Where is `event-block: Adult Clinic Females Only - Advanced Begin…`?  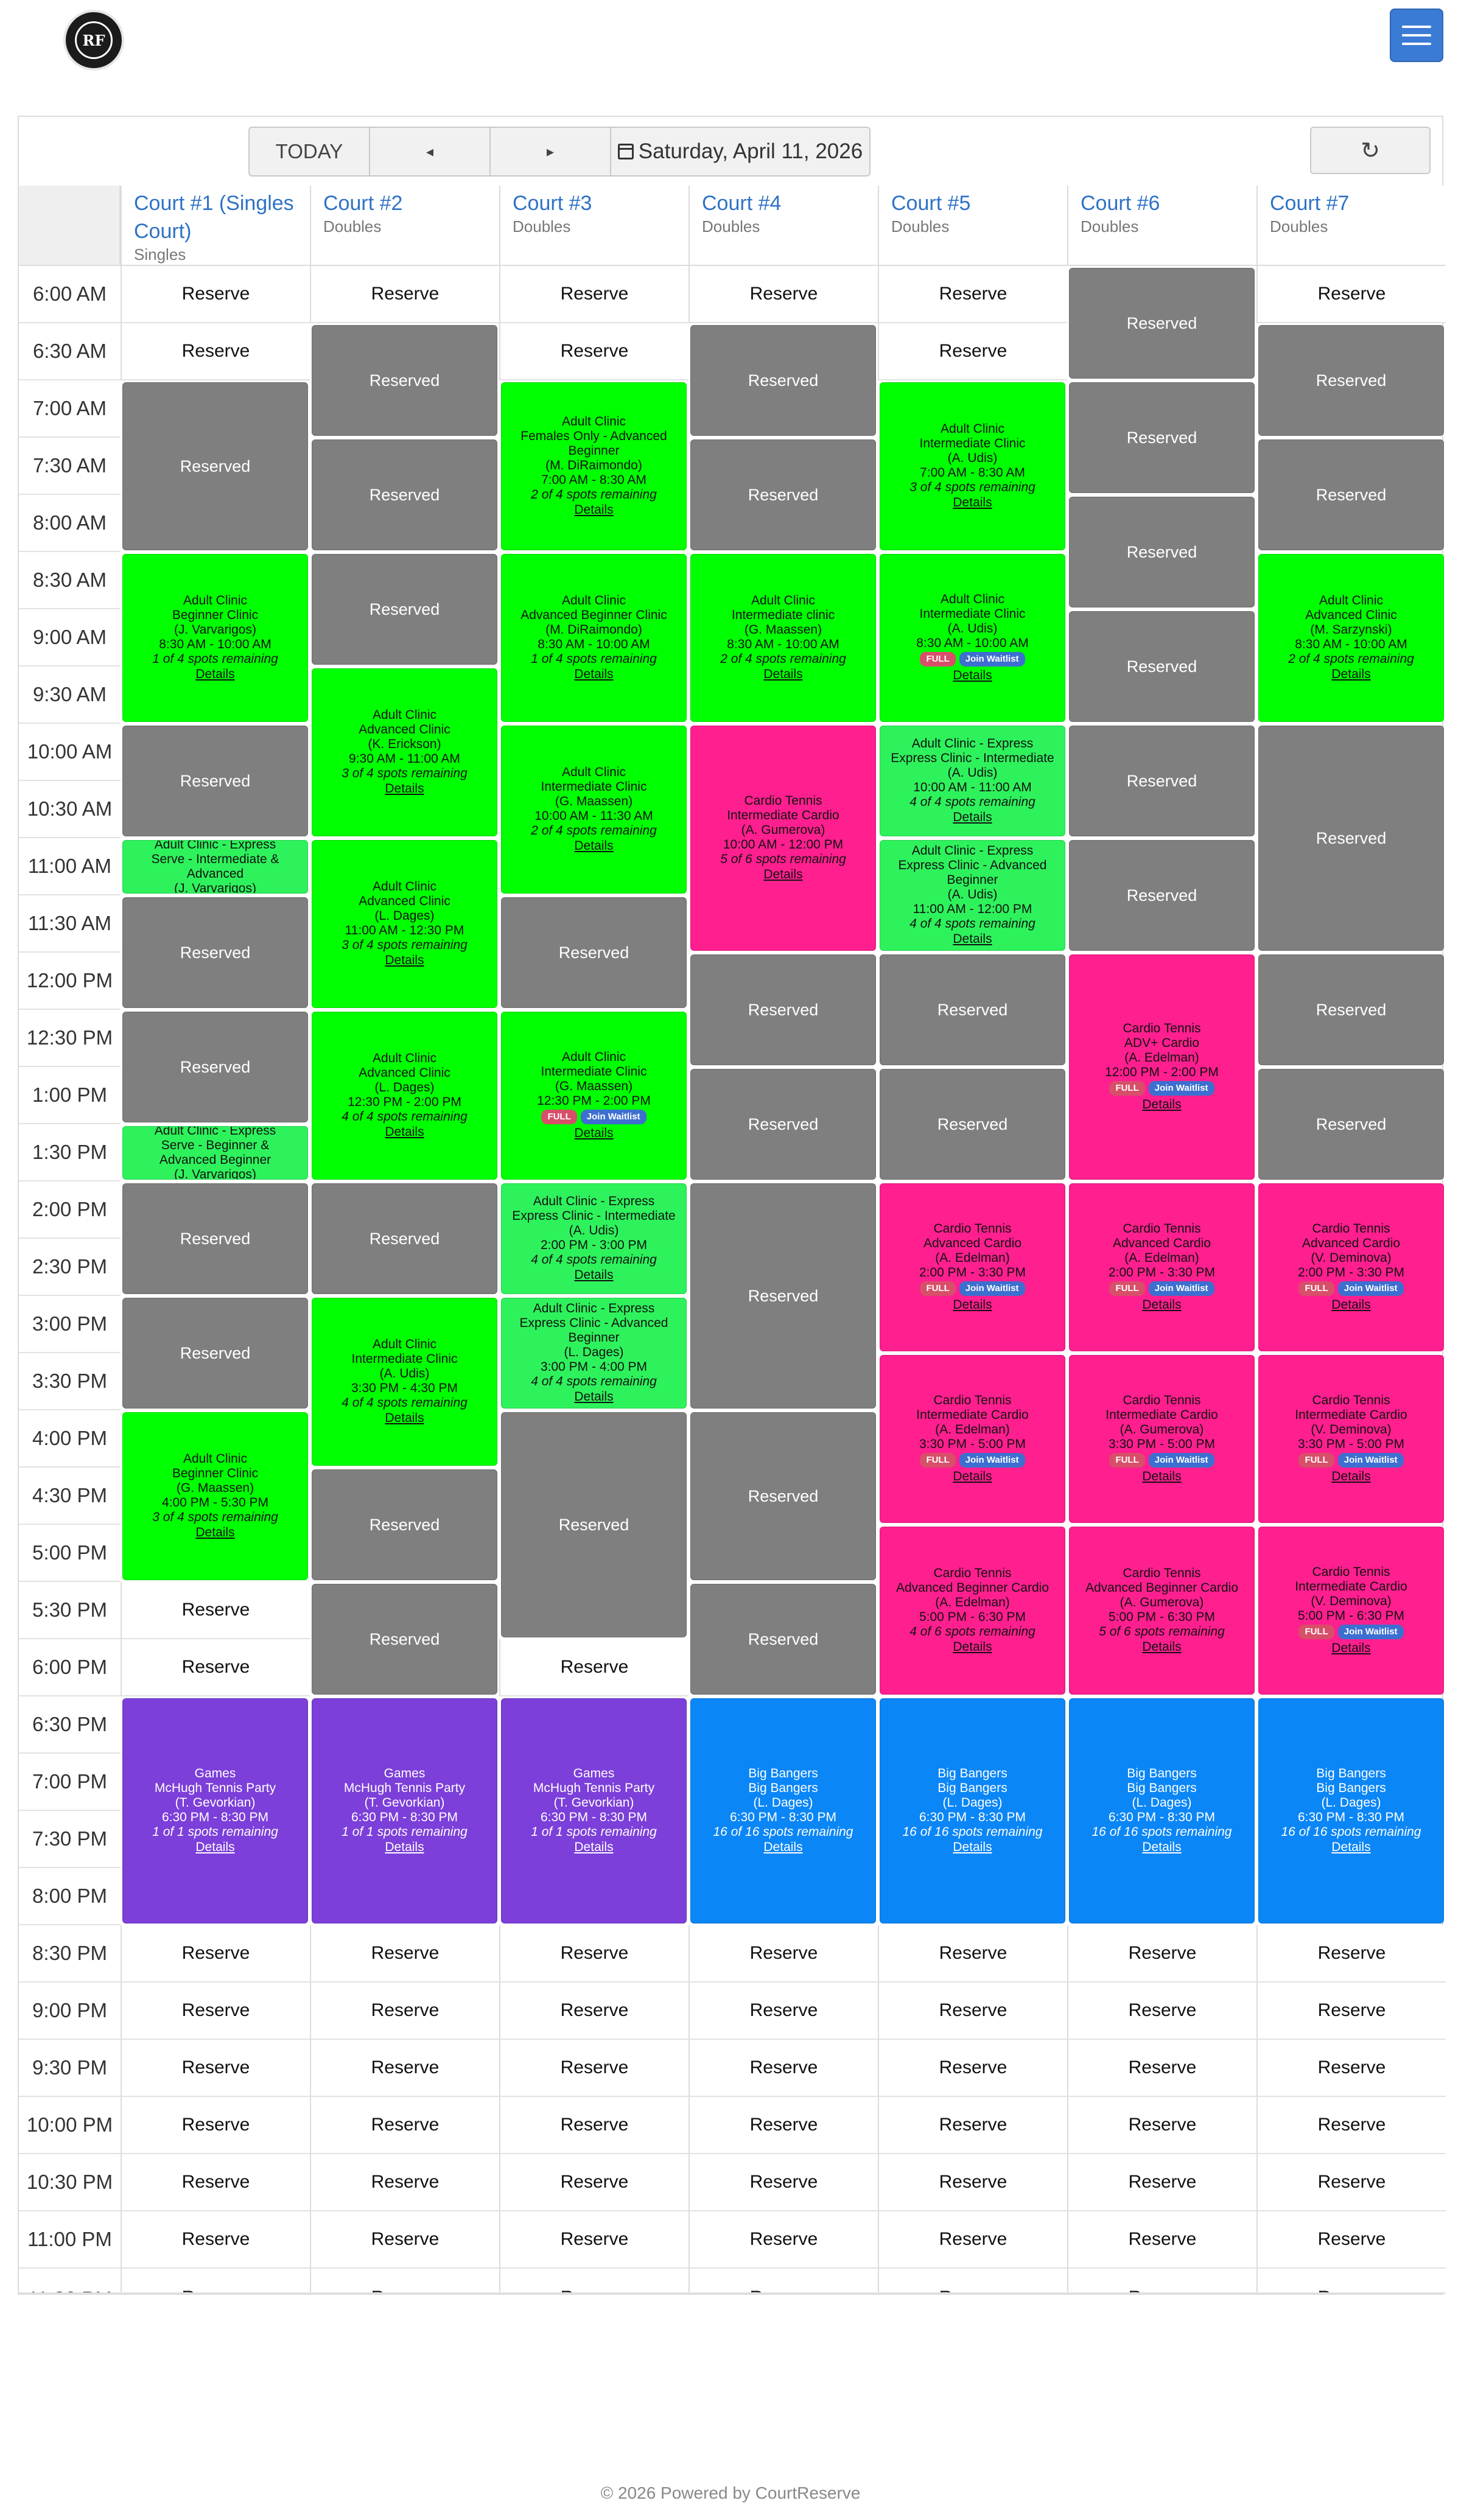 event-block: Adult Clinic Females Only - Advanced Begin… is located at coordinates (594, 466).